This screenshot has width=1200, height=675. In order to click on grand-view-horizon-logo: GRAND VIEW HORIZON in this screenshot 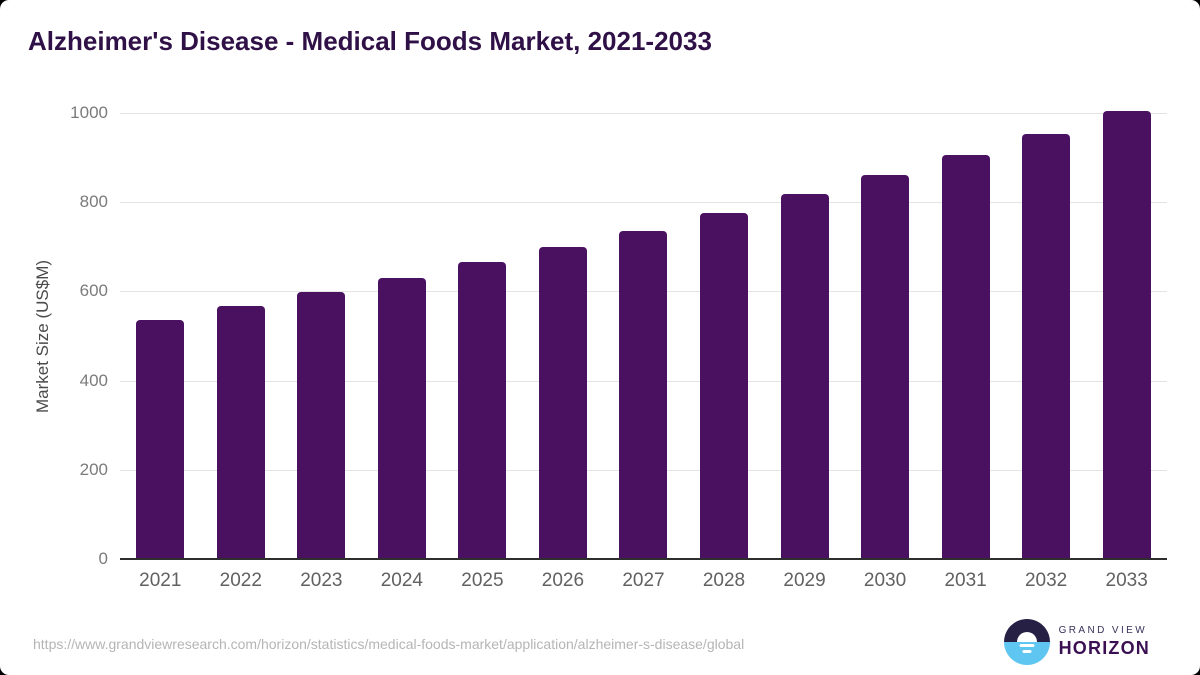, I will do `click(1076, 642)`.